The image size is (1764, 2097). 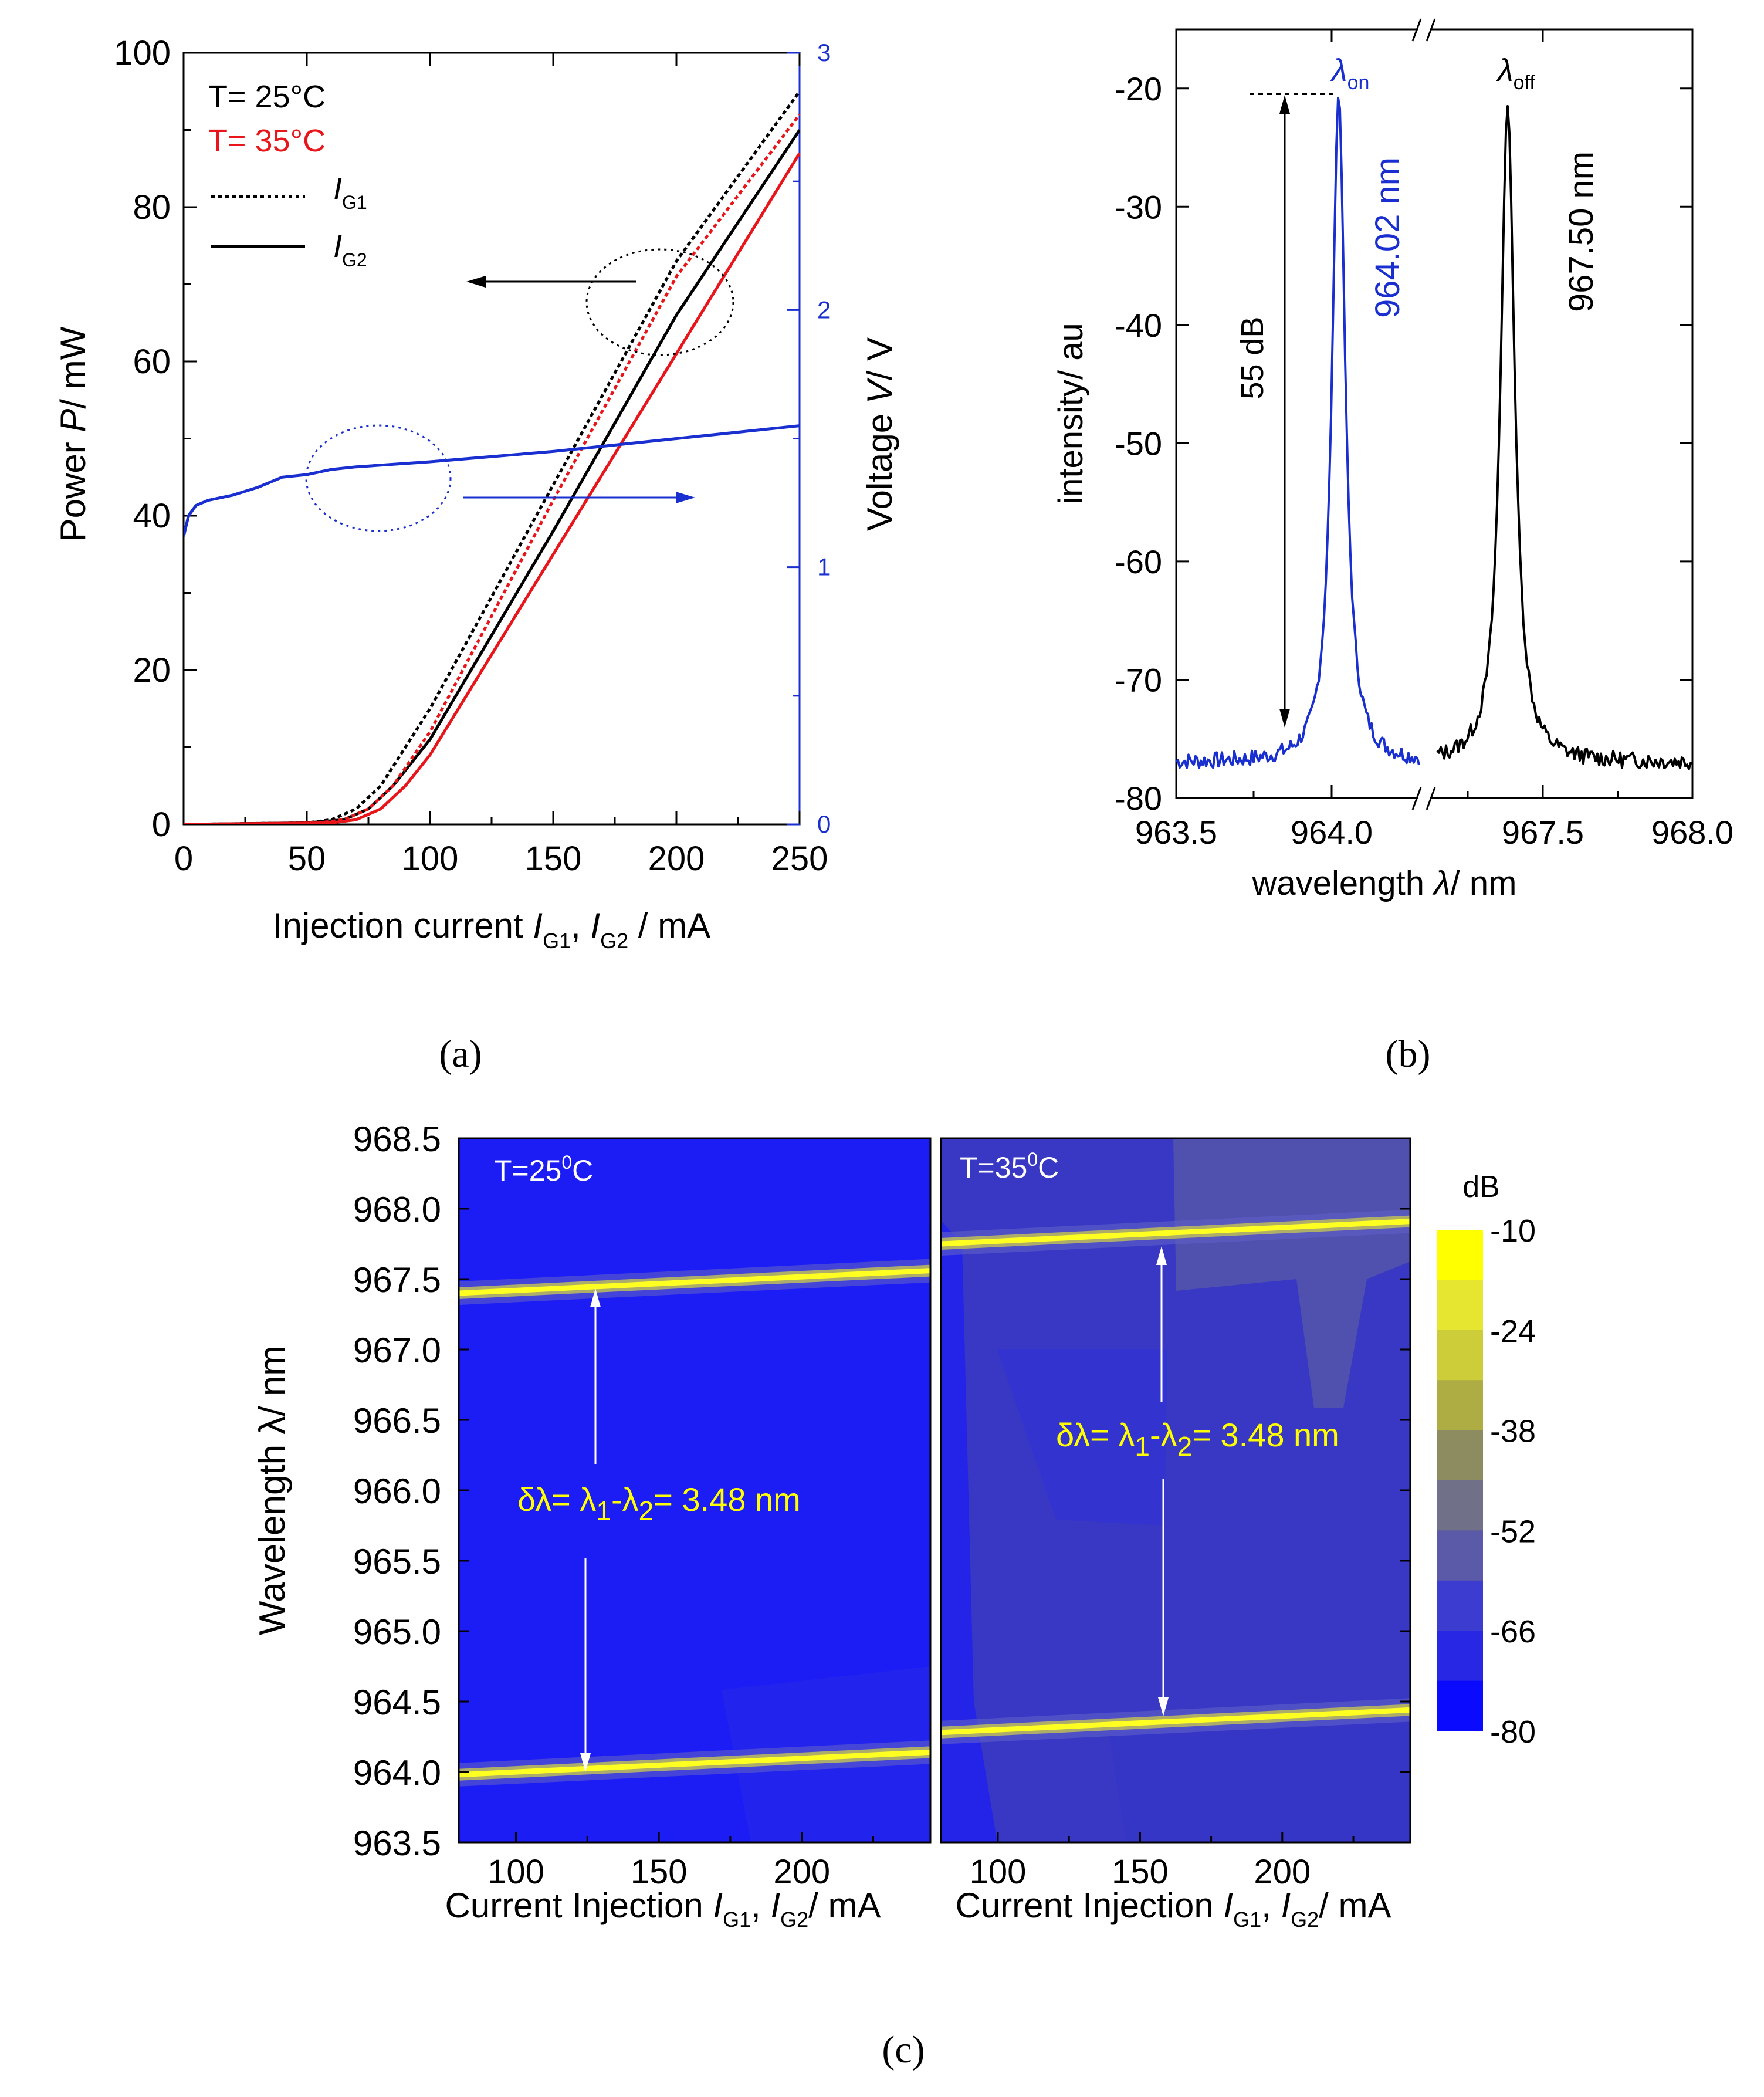 What do you see at coordinates (1138, 443) in the screenshot?
I see `y-tick-label: -50` at bounding box center [1138, 443].